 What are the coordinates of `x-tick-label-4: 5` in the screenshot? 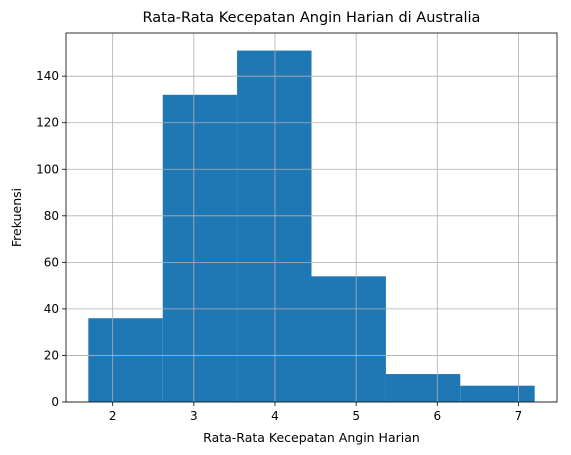 It's located at (356, 416).